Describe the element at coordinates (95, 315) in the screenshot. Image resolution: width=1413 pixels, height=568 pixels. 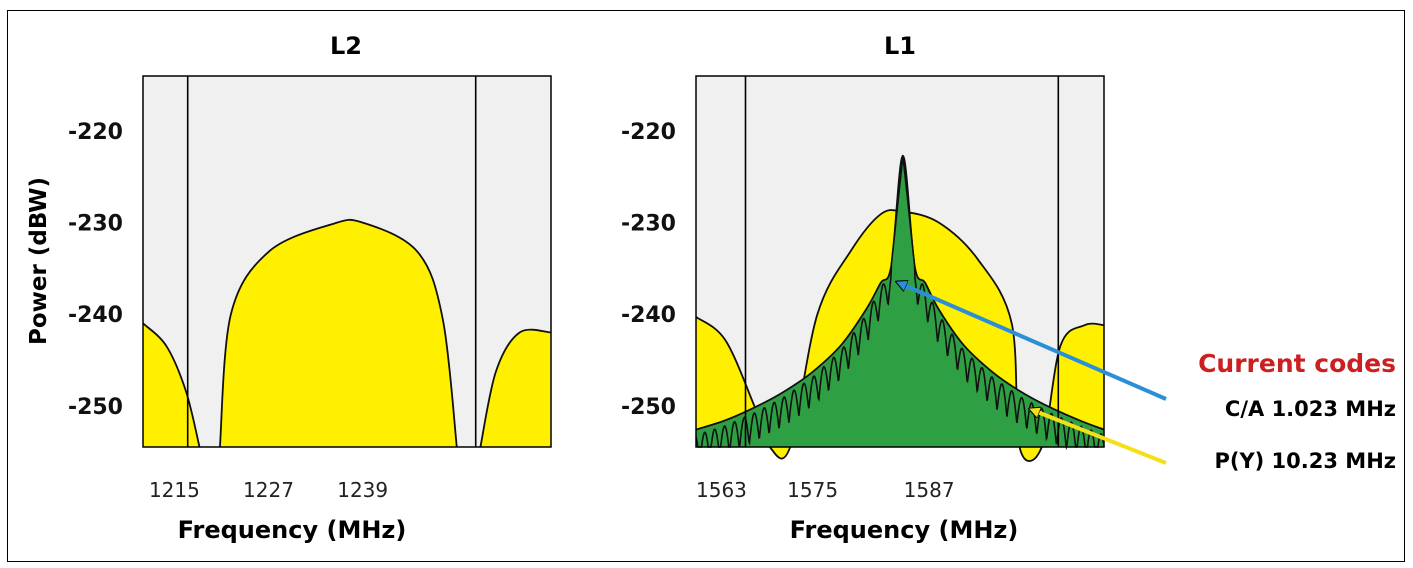
I see `l2-y-tick-label: -240` at that location.